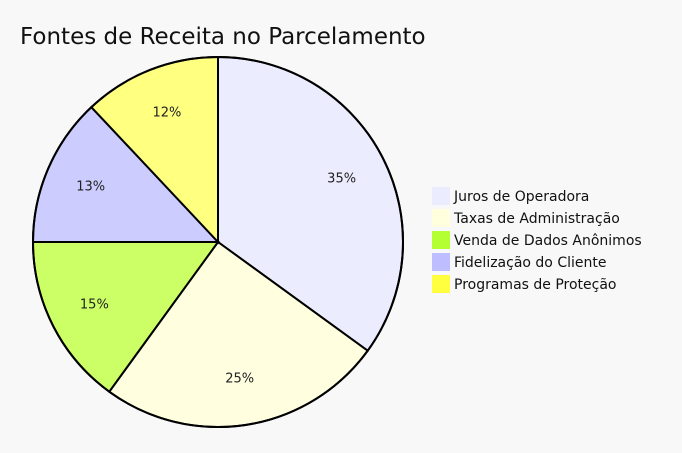 The image size is (682, 453). I want to click on slice-label-juros-de-operadora: 35%, so click(341, 179).